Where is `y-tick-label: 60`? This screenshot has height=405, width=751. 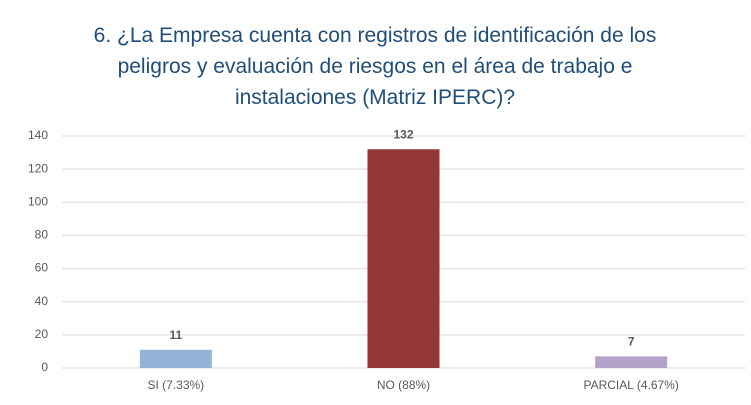
y-tick-label: 60 is located at coordinates (42, 268).